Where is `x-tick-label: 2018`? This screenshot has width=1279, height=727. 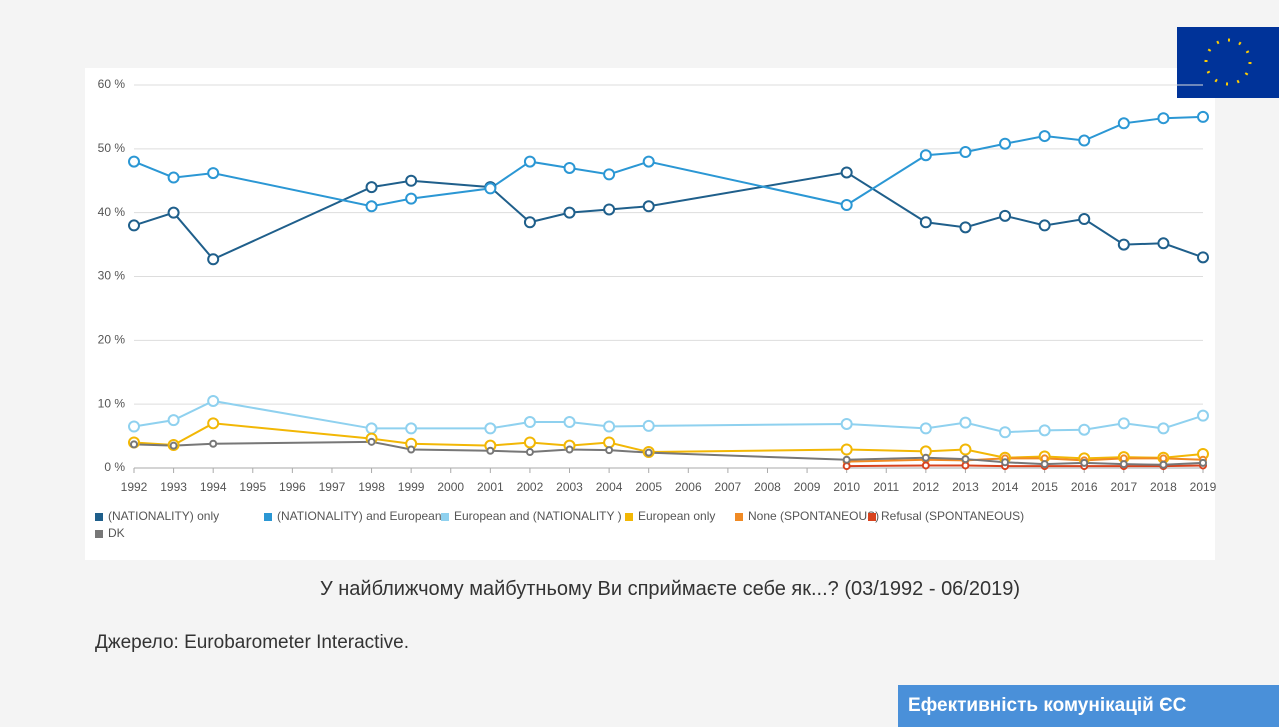
x-tick-label: 2018 is located at coordinates (1163, 487).